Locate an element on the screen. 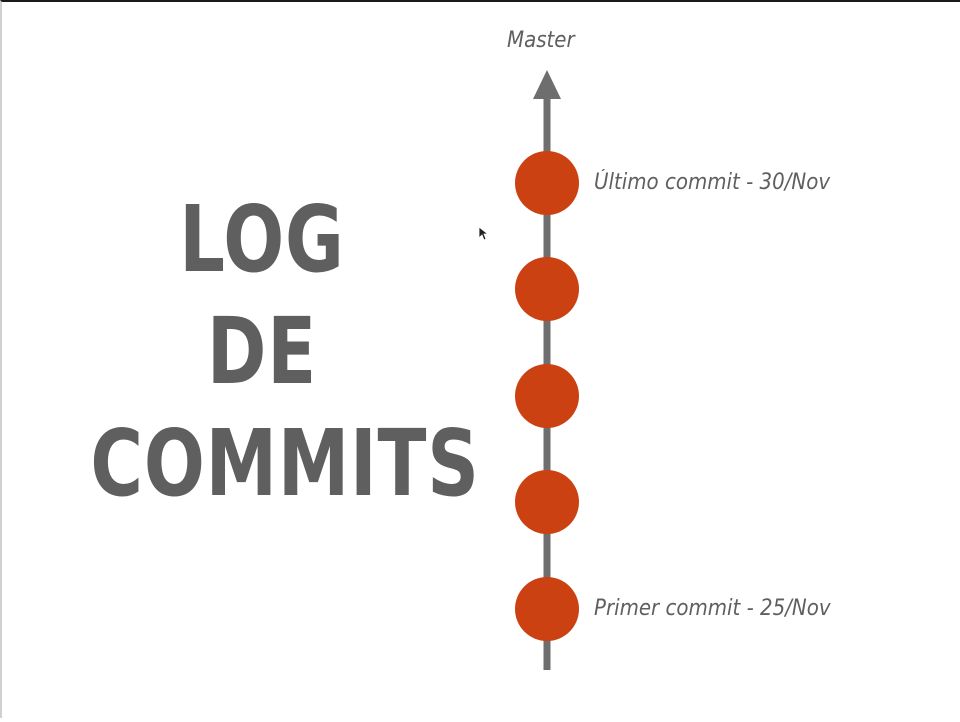 Image resolution: width=960 pixels, height=722 pixels. title-line-de: DE is located at coordinates (262, 351).